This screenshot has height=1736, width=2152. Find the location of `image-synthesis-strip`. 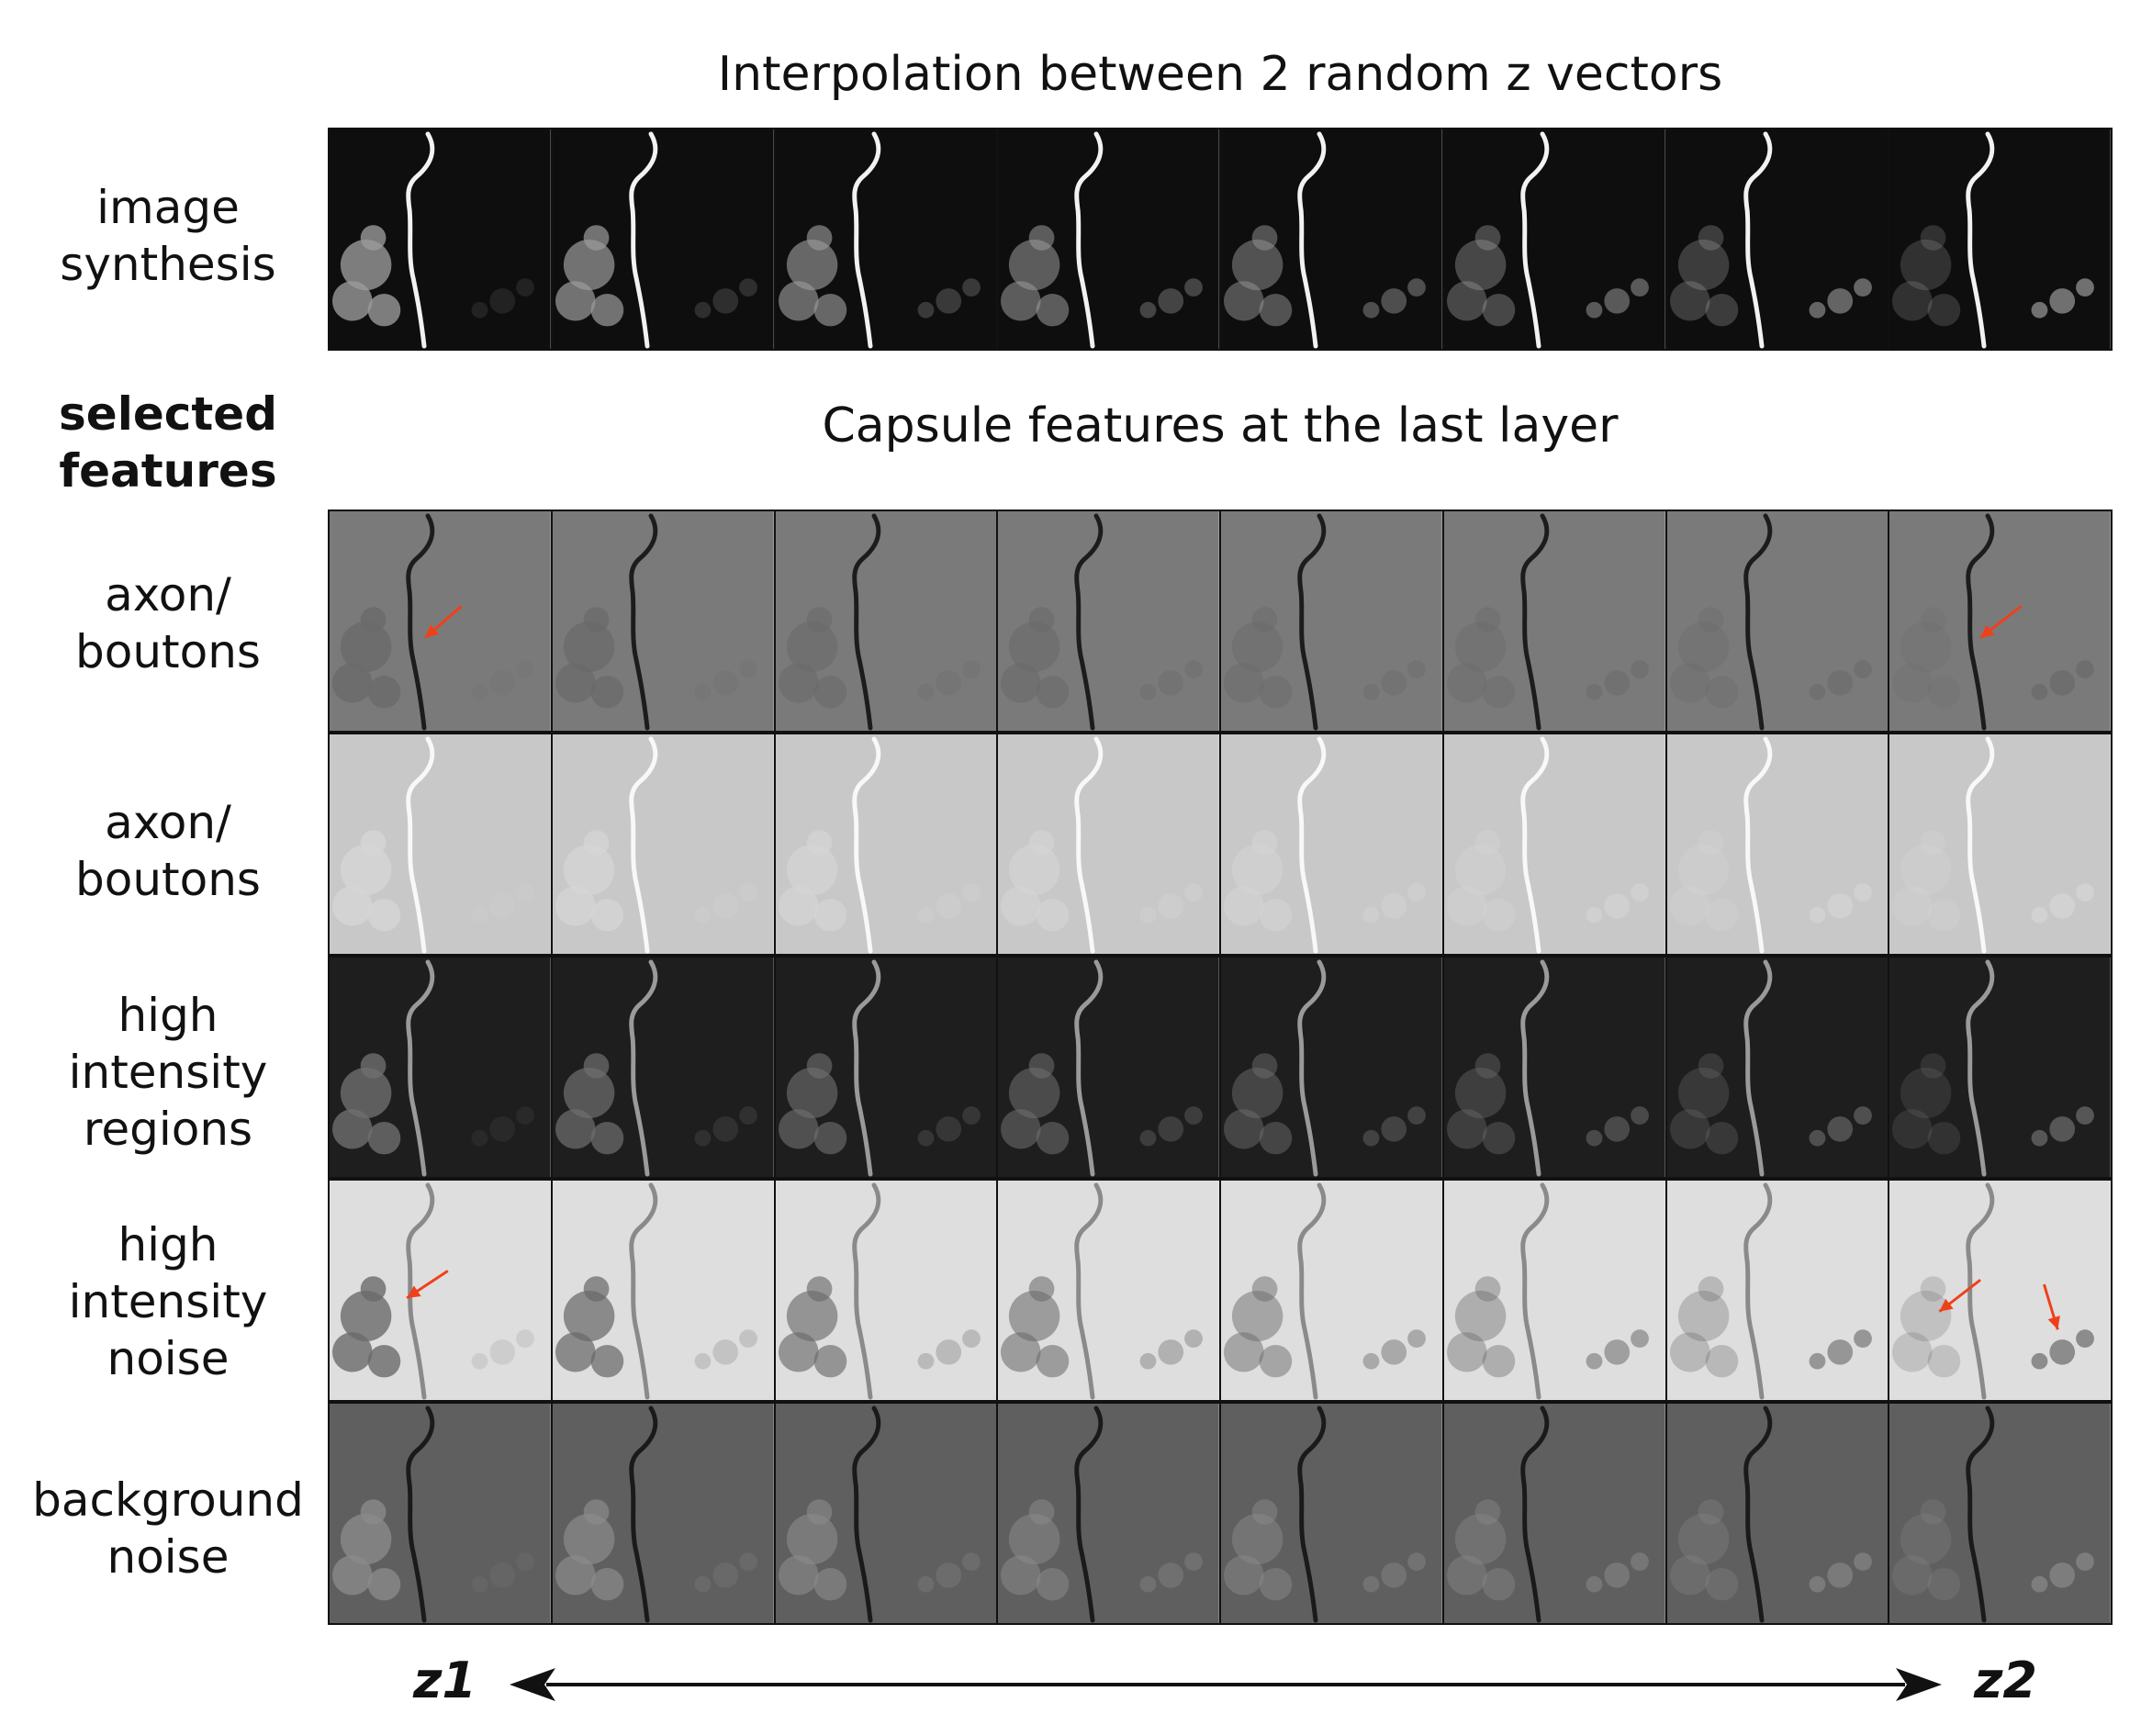

image-synthesis-strip is located at coordinates (1220, 239).